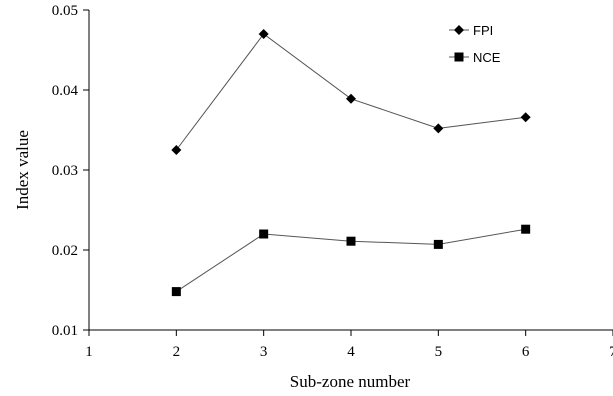 Image resolution: width=613 pixels, height=396 pixels. What do you see at coordinates (65, 331) in the screenshot?
I see `y-tick-label: 0.01` at bounding box center [65, 331].